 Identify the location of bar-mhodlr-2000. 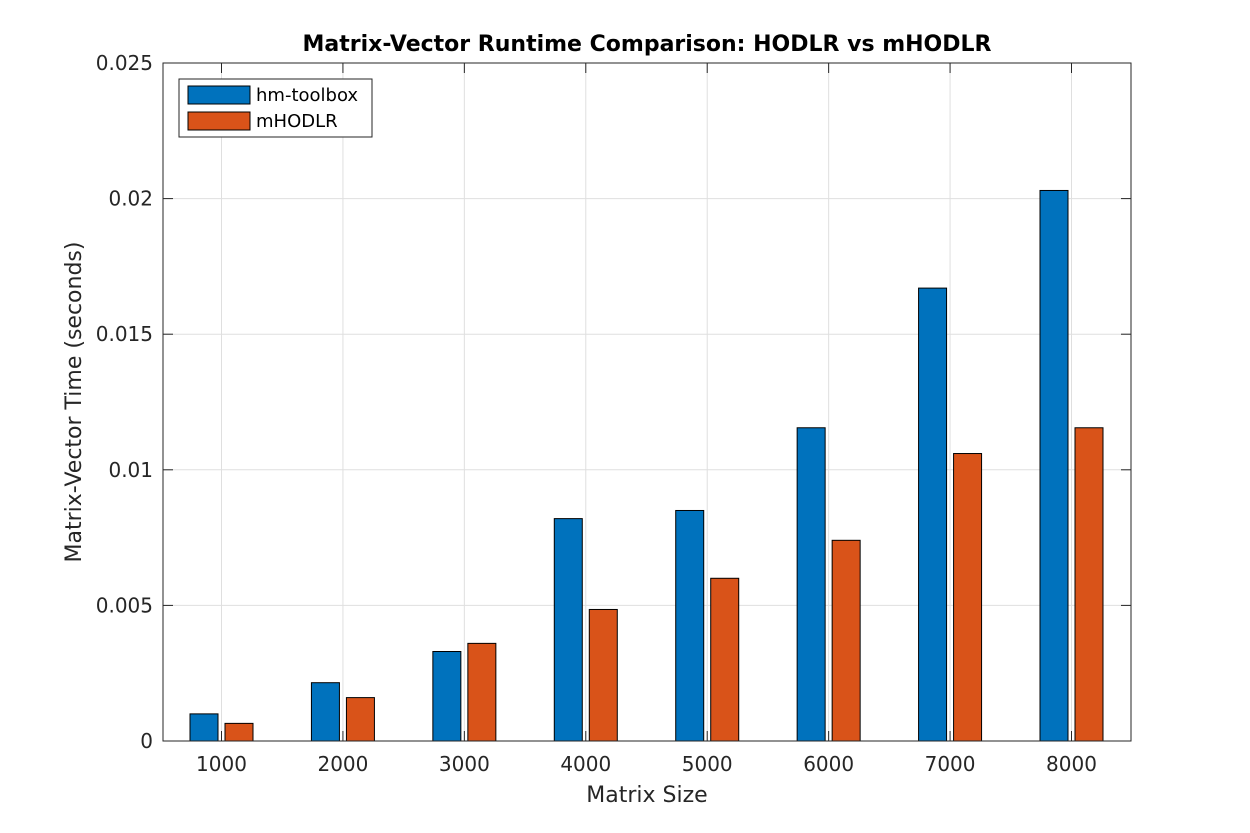
(360, 719).